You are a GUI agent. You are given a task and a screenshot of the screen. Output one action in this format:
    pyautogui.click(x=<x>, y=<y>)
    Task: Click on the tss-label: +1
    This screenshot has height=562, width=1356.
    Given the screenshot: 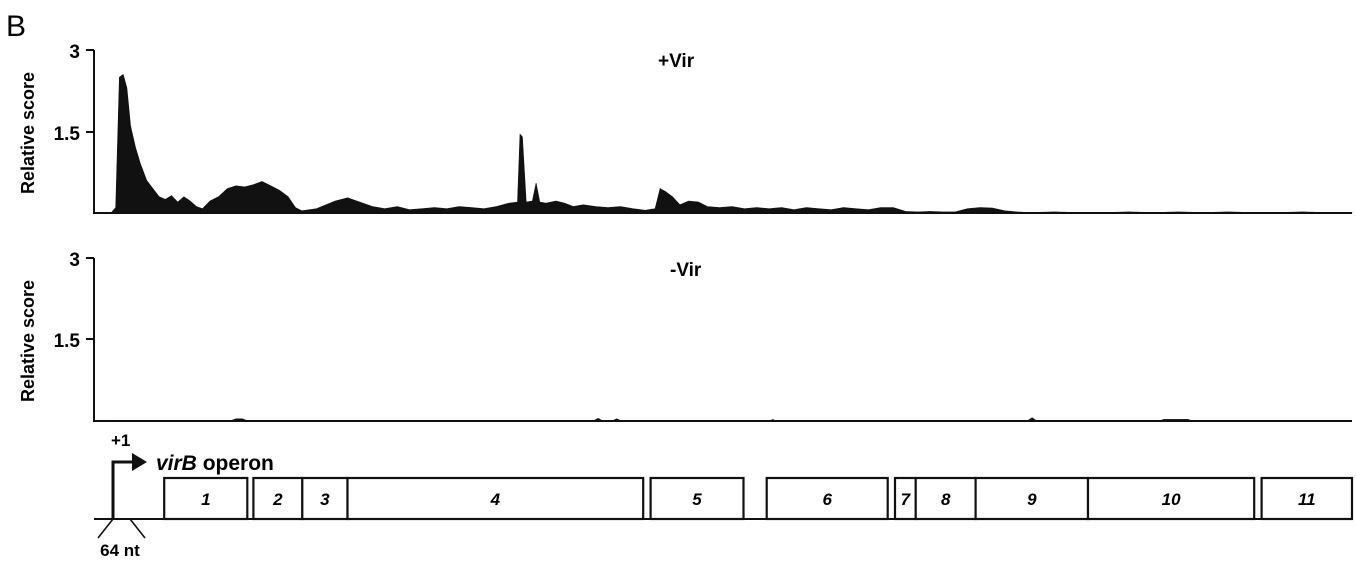 What is the action you would take?
    pyautogui.click(x=120, y=440)
    